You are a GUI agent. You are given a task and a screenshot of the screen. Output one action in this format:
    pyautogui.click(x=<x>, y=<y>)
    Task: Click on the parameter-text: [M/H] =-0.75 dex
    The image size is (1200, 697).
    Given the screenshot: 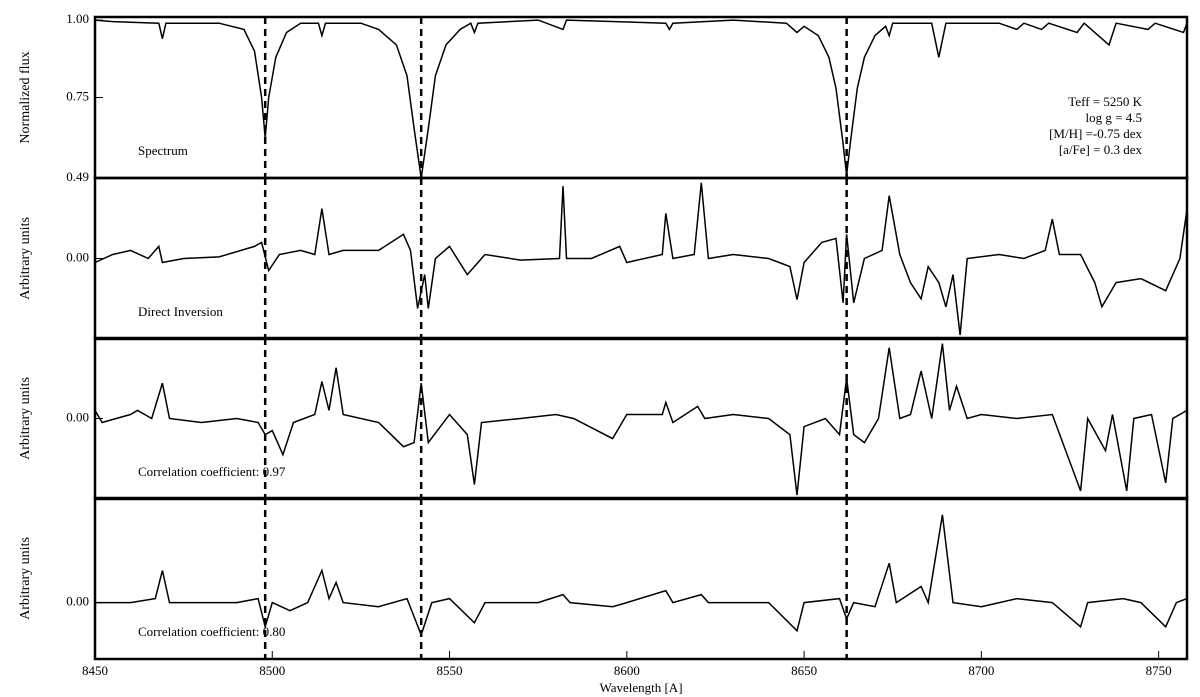 What is the action you would take?
    pyautogui.click(x=1095, y=133)
    